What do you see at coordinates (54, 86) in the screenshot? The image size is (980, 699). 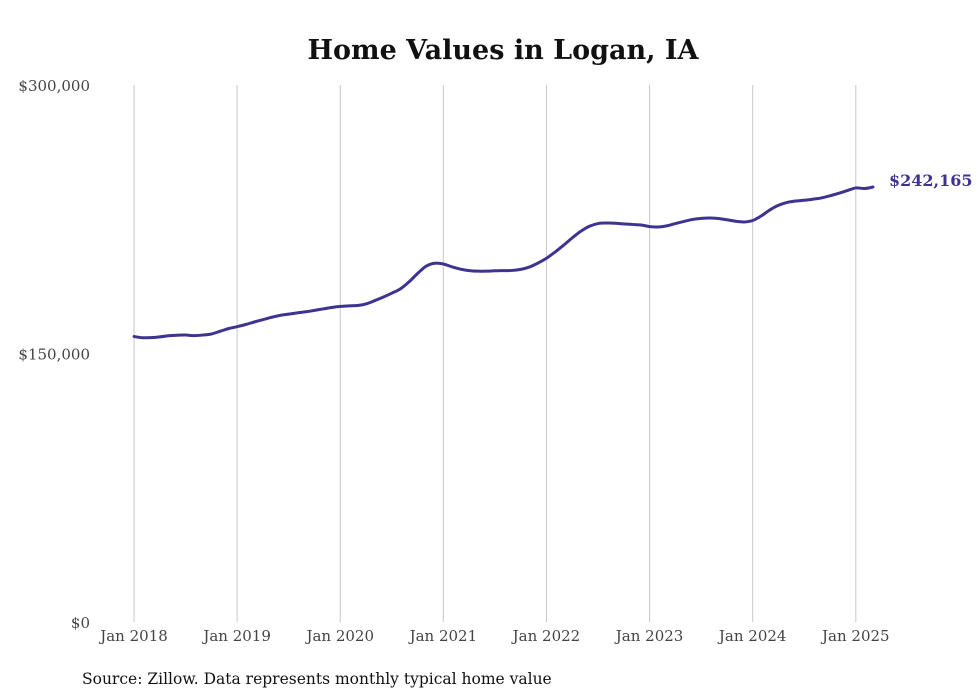 I see `y-tick-label: $300,000` at bounding box center [54, 86].